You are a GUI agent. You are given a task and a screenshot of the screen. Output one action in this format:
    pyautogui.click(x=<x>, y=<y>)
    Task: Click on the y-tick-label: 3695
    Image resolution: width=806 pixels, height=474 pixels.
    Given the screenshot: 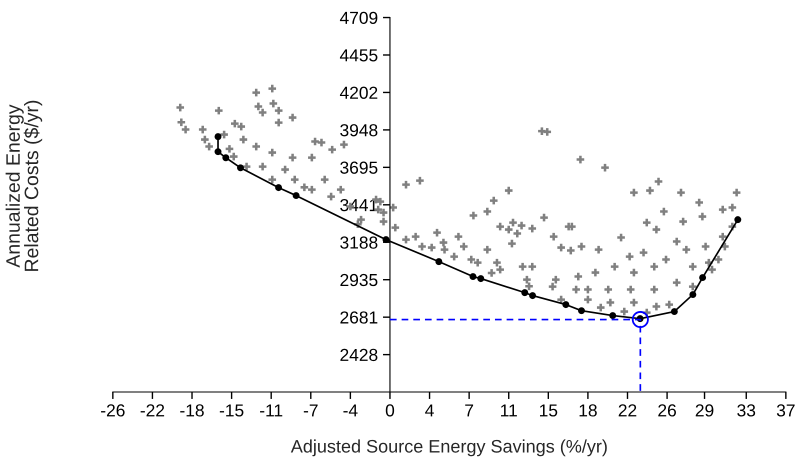 What is the action you would take?
    pyautogui.click(x=359, y=168)
    